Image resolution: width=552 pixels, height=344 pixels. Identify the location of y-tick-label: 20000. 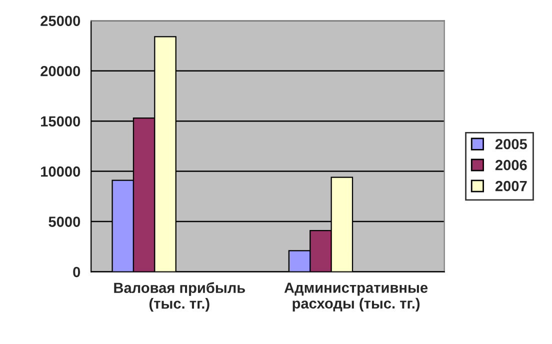
(60, 71).